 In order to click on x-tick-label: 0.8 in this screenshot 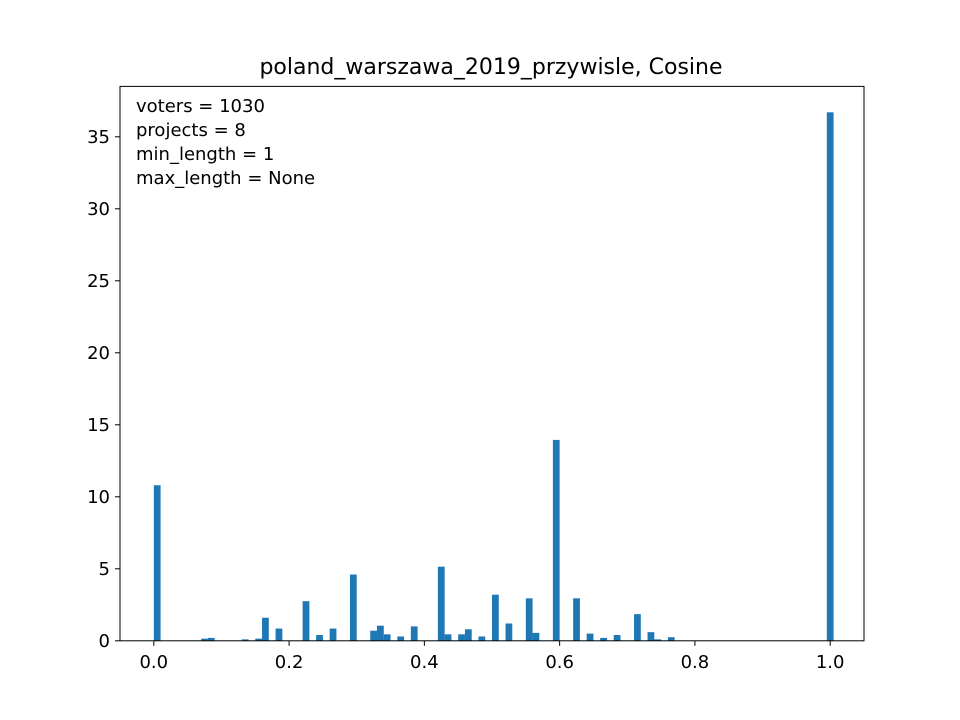, I will do `click(695, 662)`.